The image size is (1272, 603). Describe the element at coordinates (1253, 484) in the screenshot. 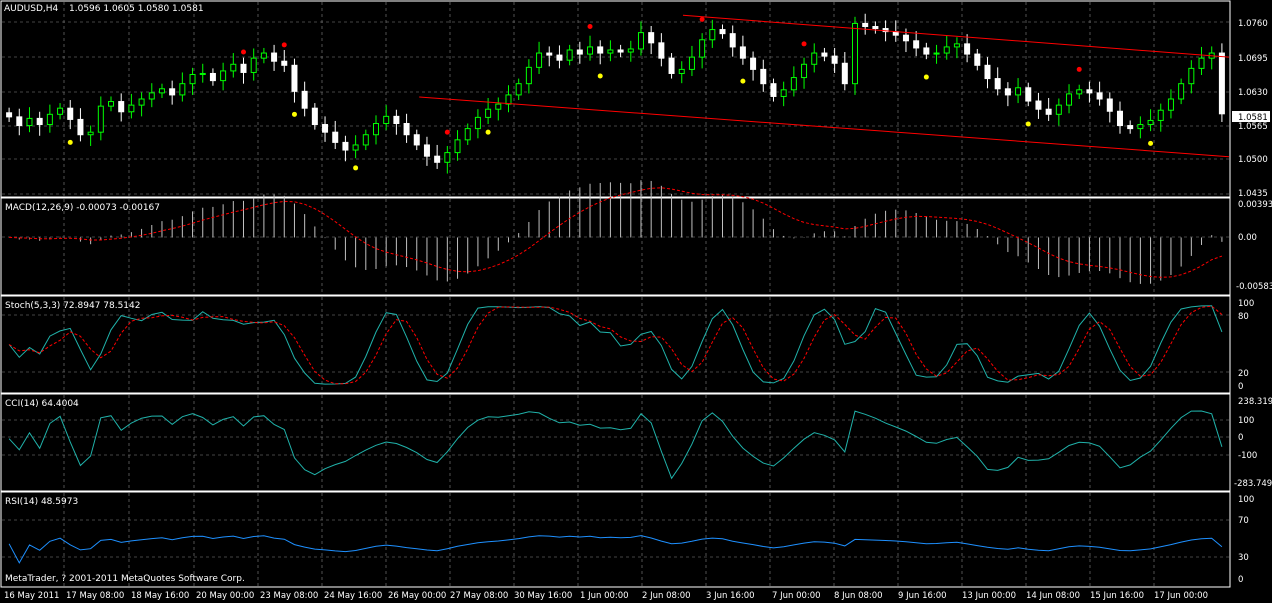

I see `cci-tick: -283.749` at that location.